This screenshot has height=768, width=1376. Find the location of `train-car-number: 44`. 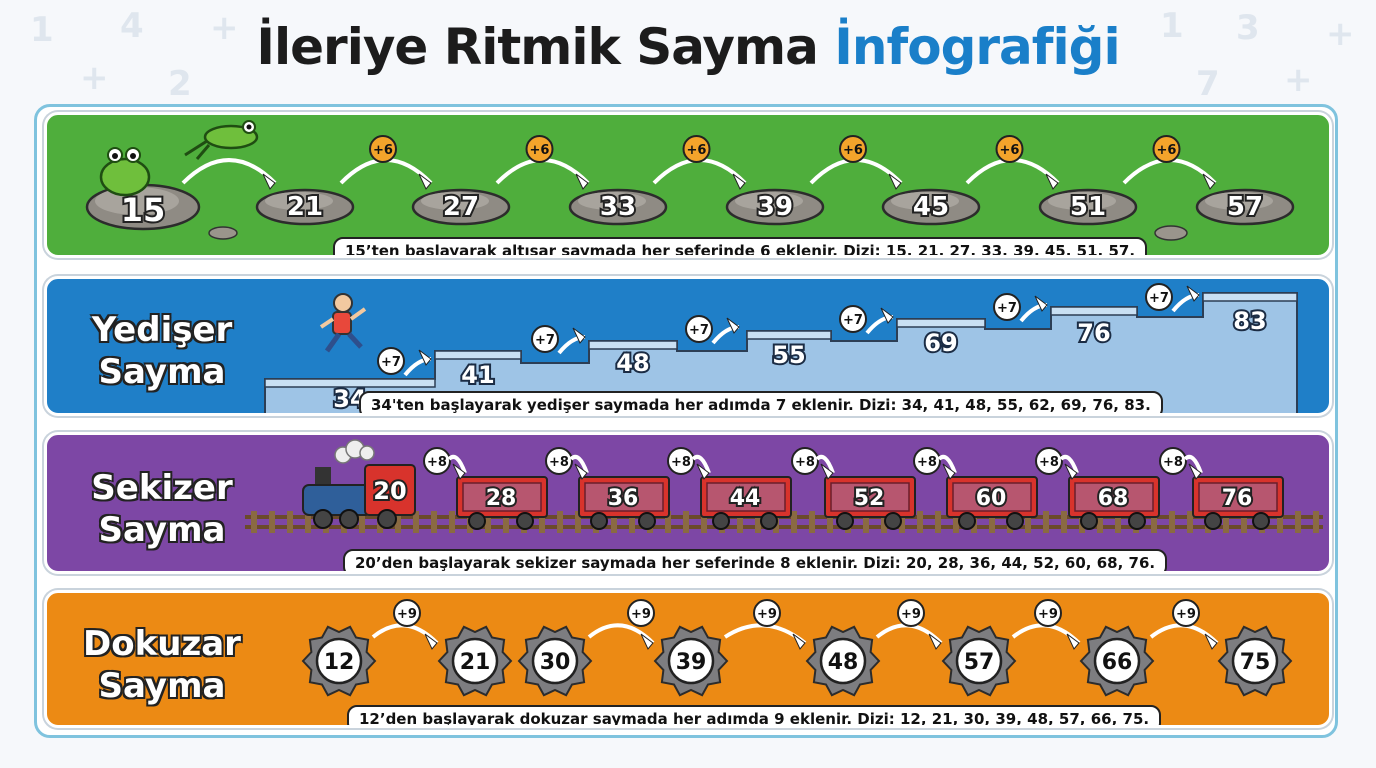

train-car-number: 44 is located at coordinates (745, 498).